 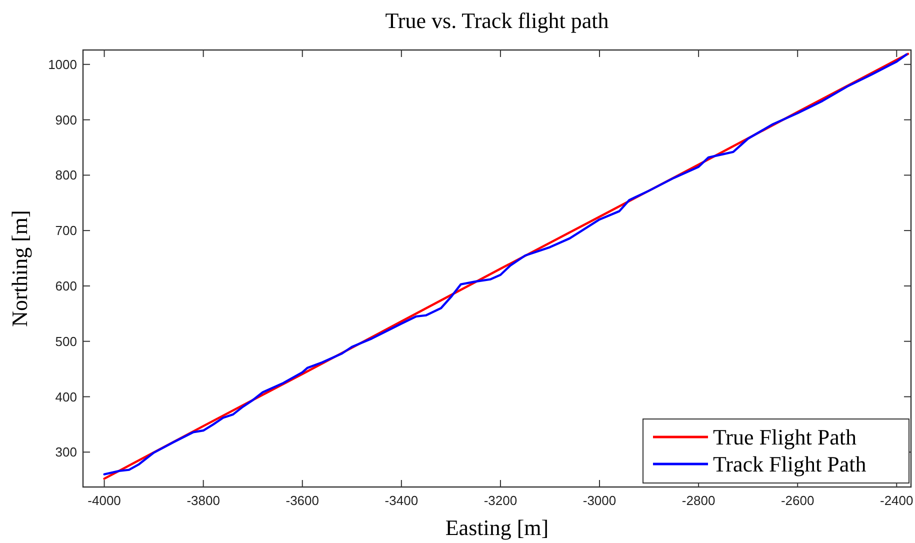 What do you see at coordinates (203, 500) in the screenshot?
I see `x-tick-label: -3800` at bounding box center [203, 500].